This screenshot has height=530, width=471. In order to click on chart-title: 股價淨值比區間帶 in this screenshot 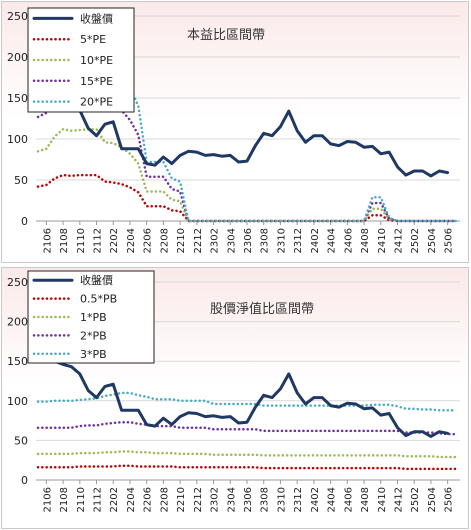, I will do `click(262, 309)`.